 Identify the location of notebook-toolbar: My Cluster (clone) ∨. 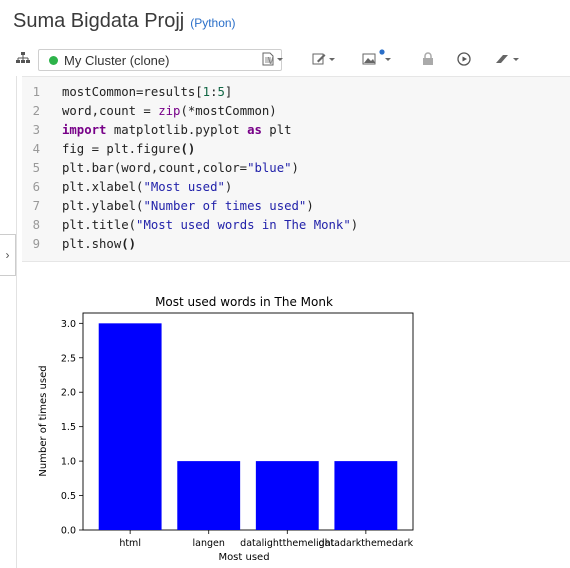
(290, 61).